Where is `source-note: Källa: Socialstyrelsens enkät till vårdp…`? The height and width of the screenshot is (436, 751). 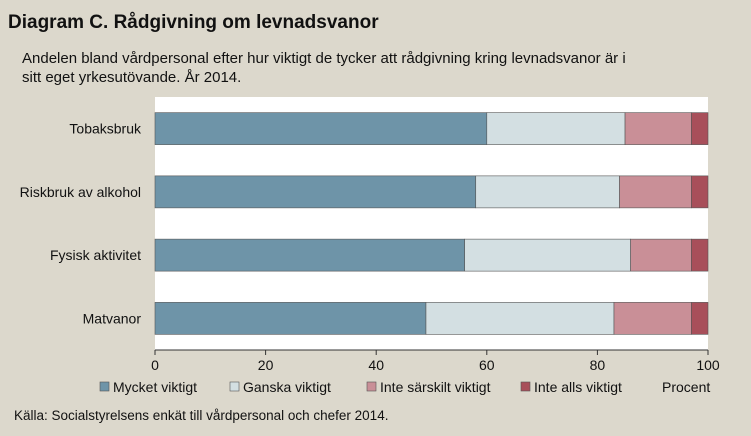 source-note: Källa: Socialstyrelsens enkät till vårdp… is located at coordinates (201, 415).